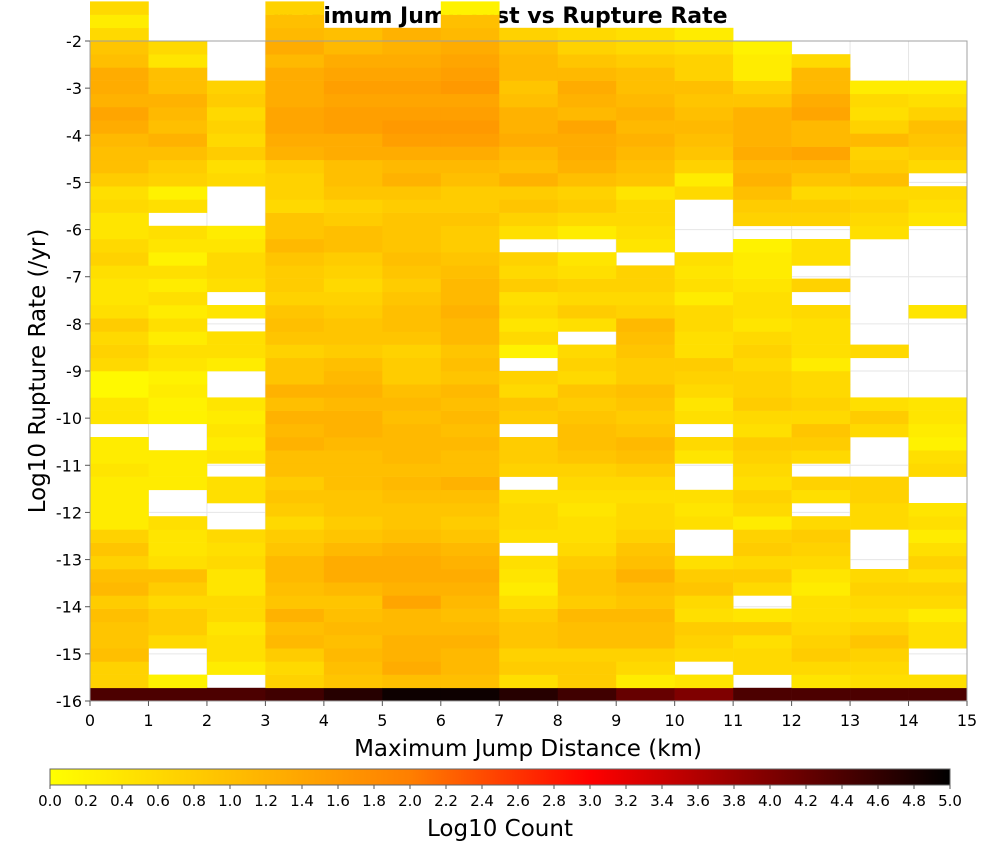  I want to click on y-tick-label: -11, so click(69, 465).